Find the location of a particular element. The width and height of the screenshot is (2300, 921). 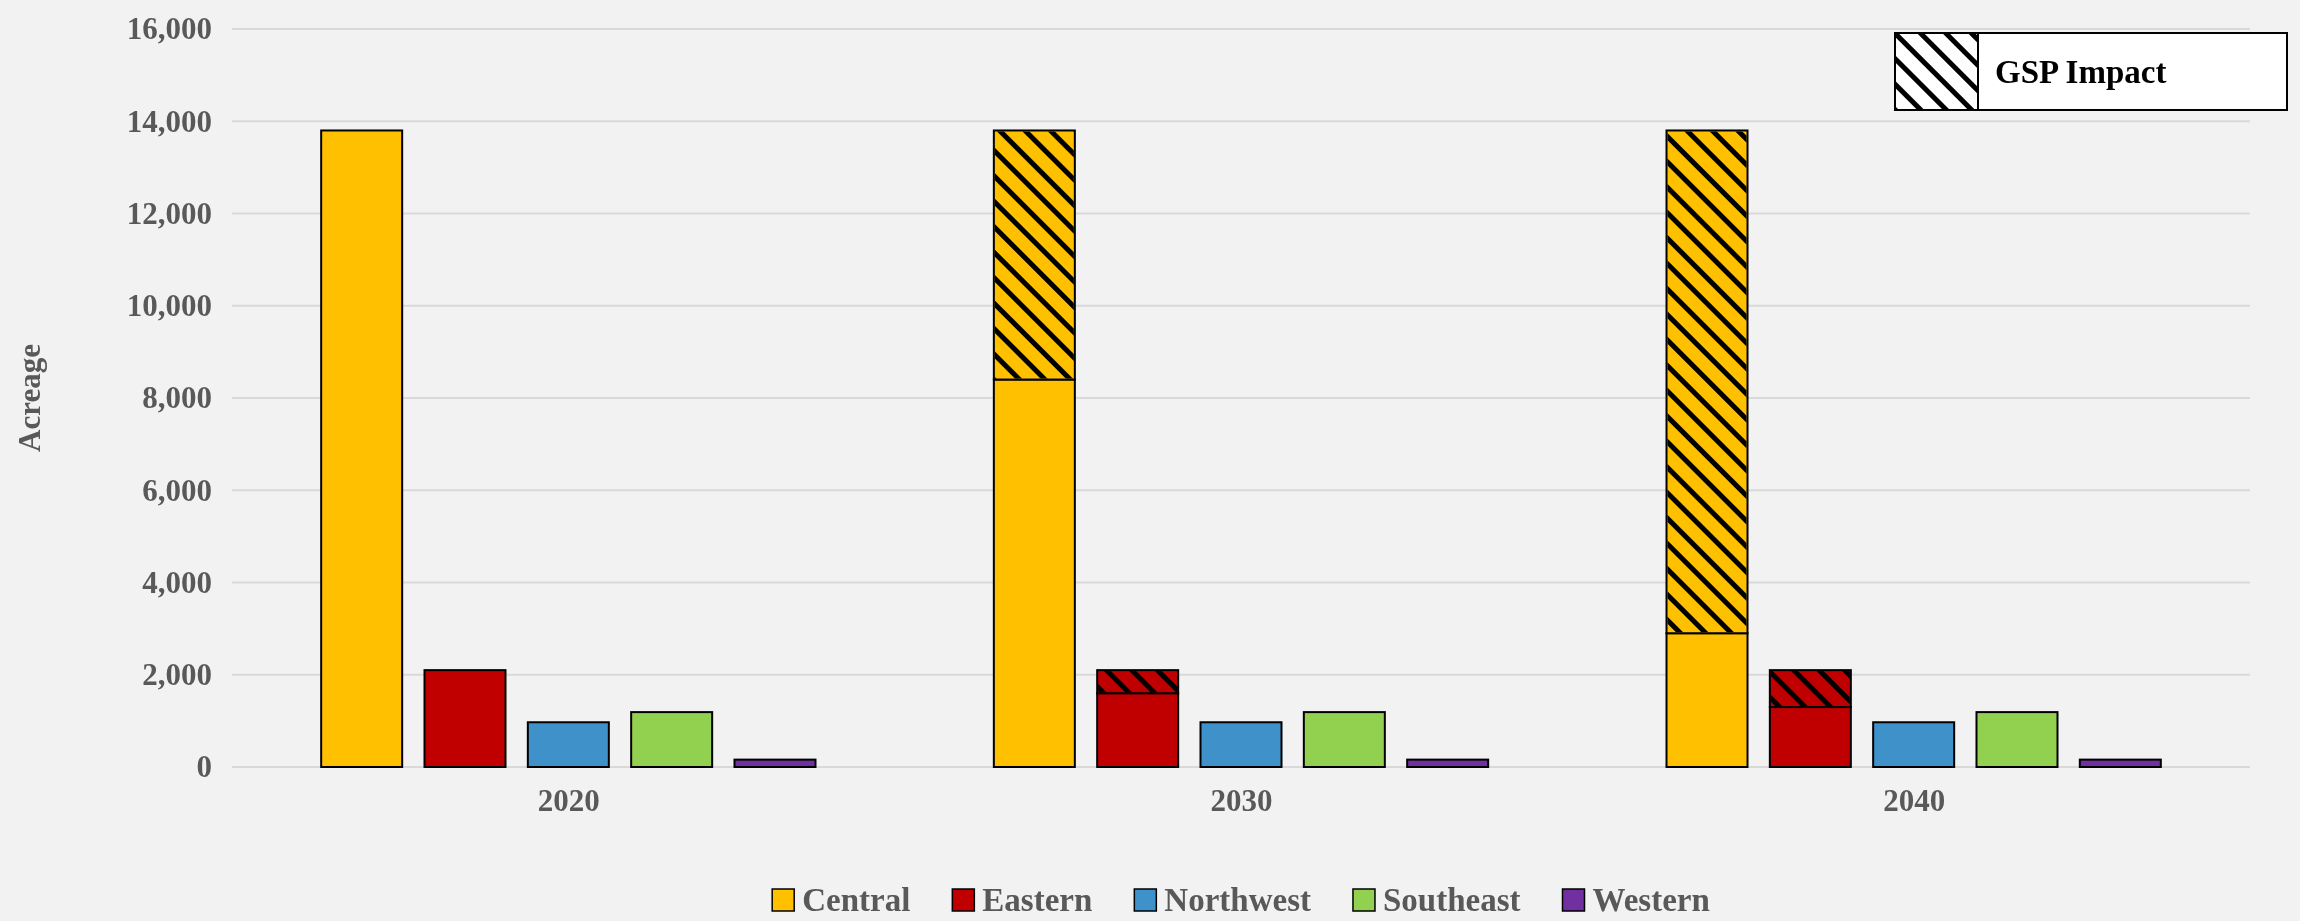

legend-label: Central is located at coordinates (856, 900).